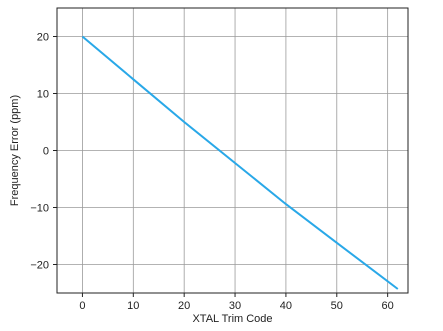  I want to click on x-axis-label: XTAL Trim Code, so click(232, 319).